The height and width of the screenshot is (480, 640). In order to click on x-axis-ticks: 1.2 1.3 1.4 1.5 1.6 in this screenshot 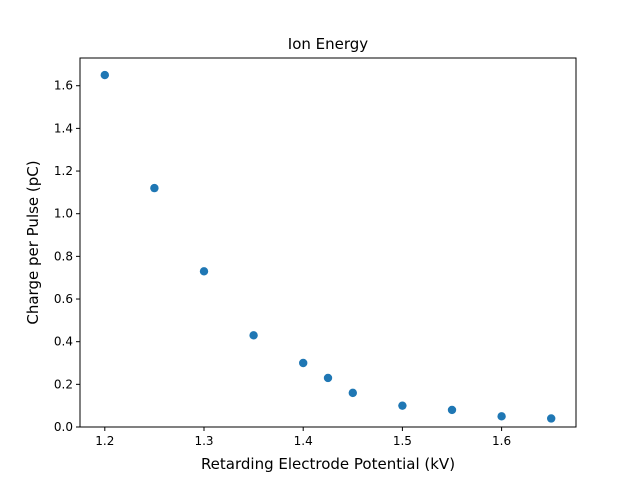, I will do `click(303, 437)`.